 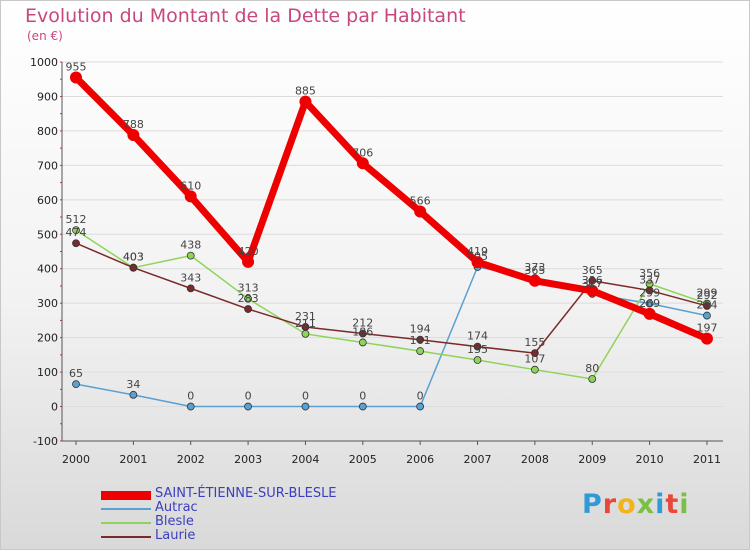 What do you see at coordinates (477, 256) in the screenshot?
I see `series-1-data-label: 405` at bounding box center [477, 256].